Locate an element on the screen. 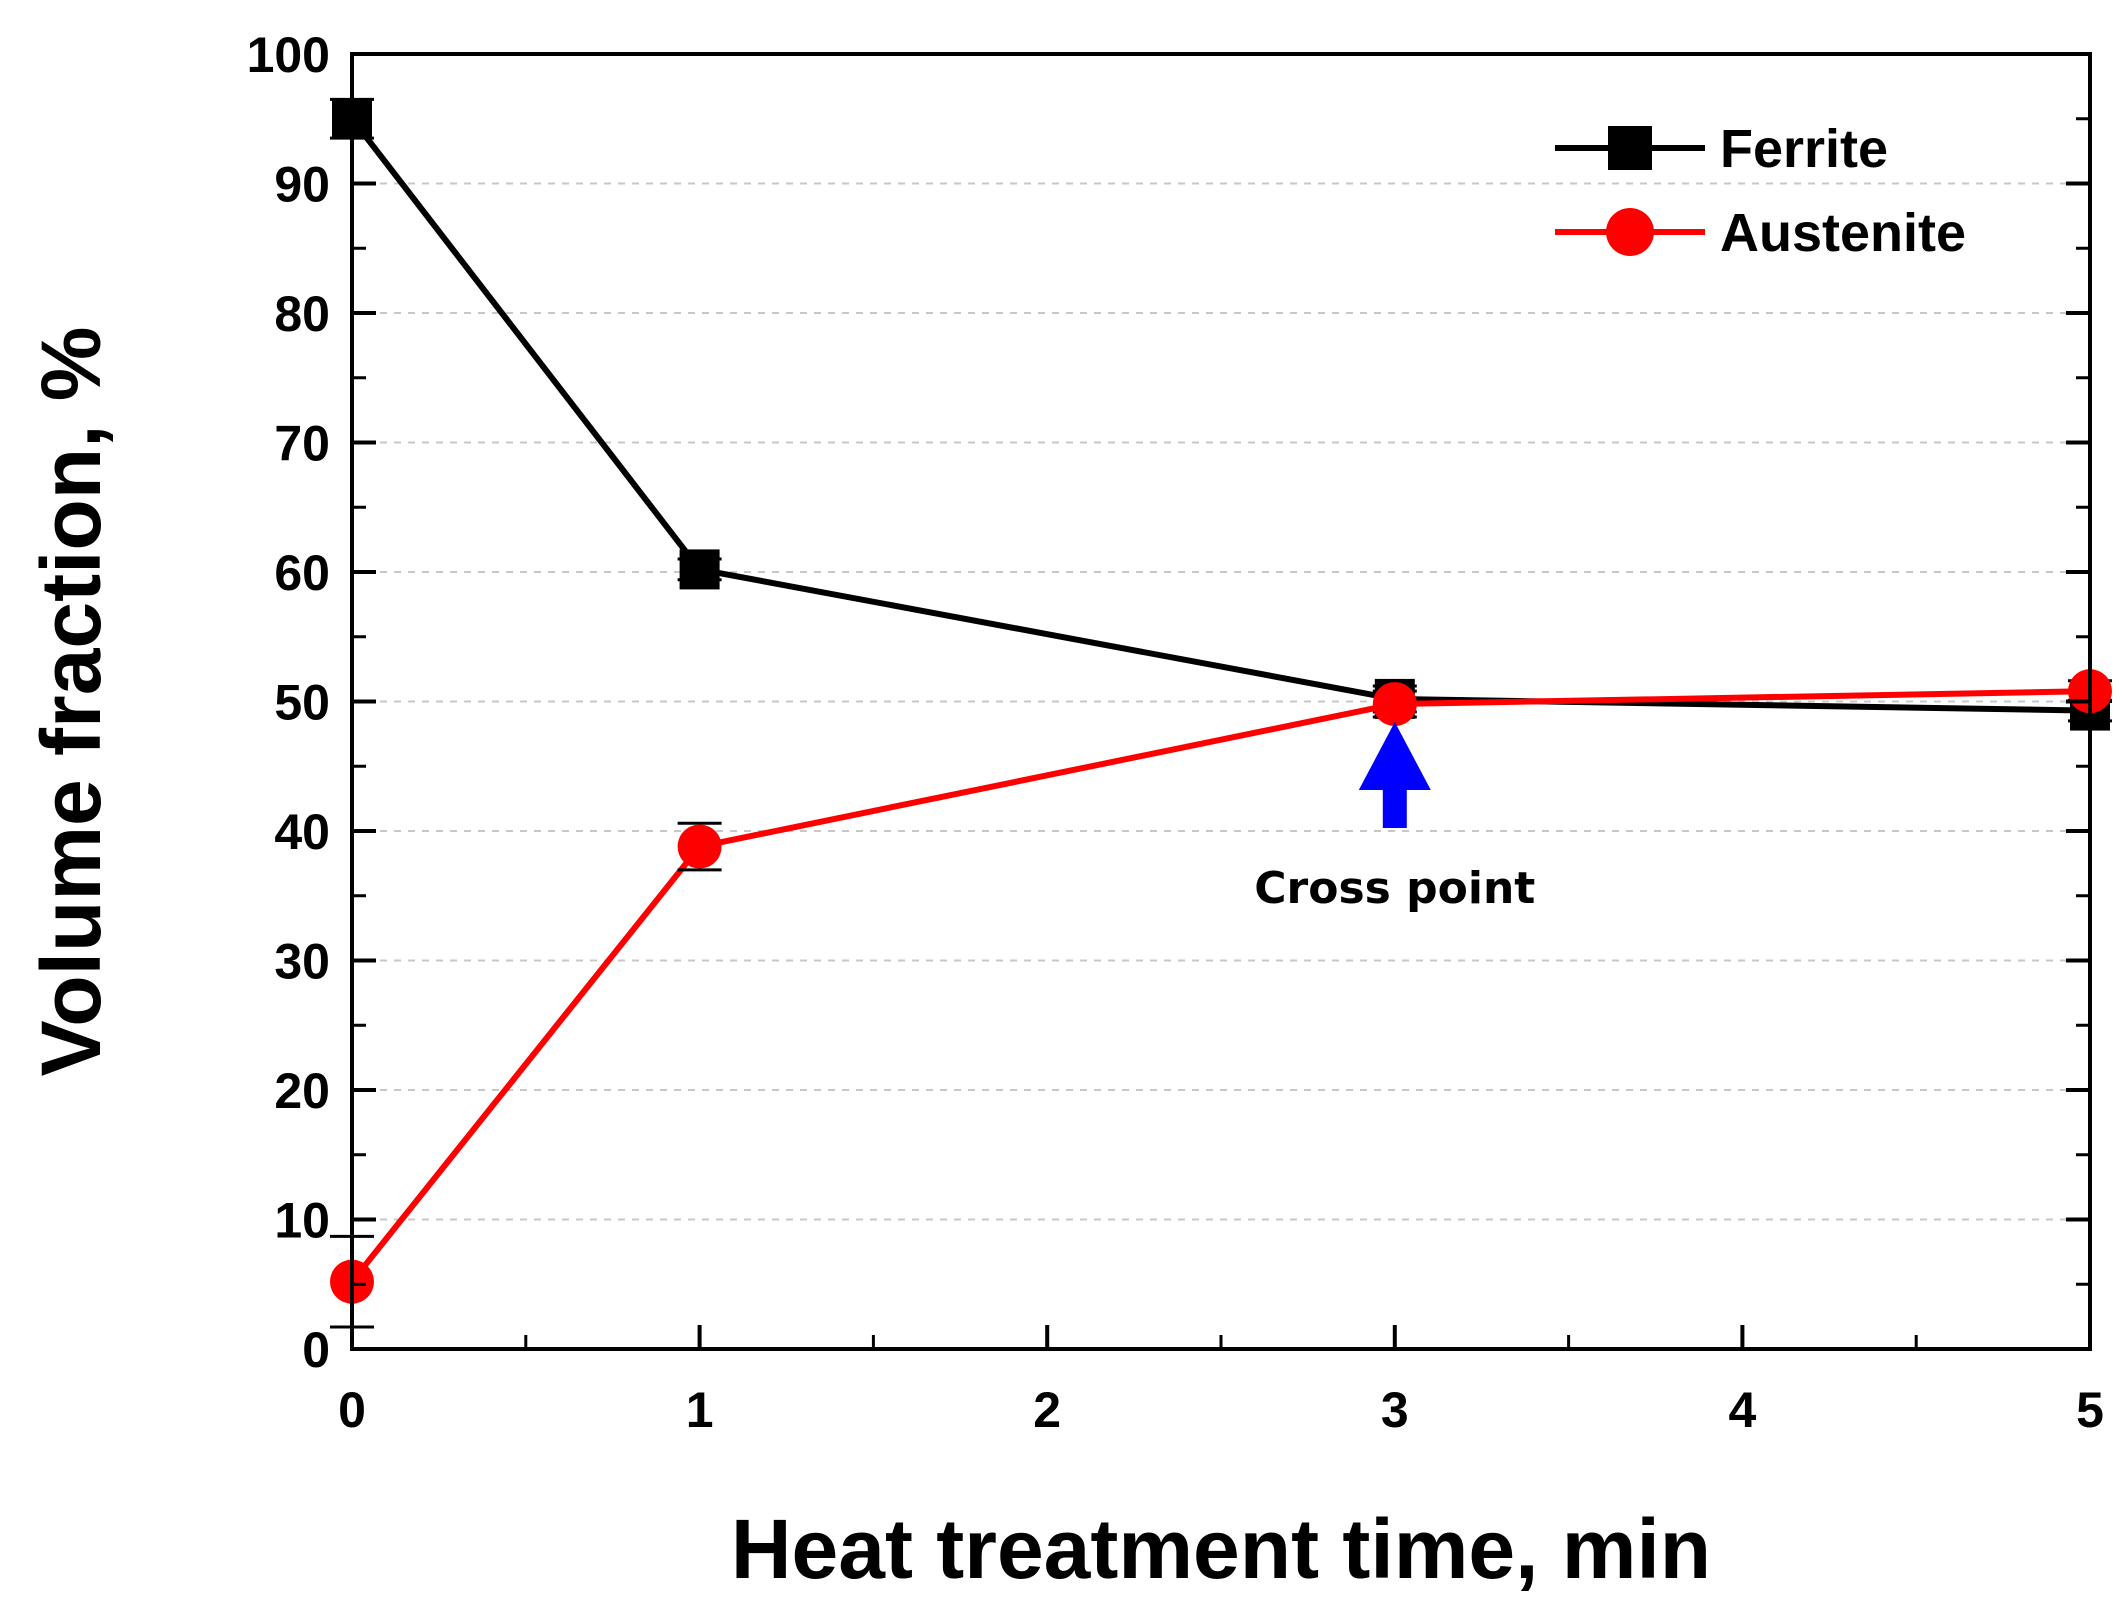  cross-point-arrow-shaft is located at coordinates (1394, 808).